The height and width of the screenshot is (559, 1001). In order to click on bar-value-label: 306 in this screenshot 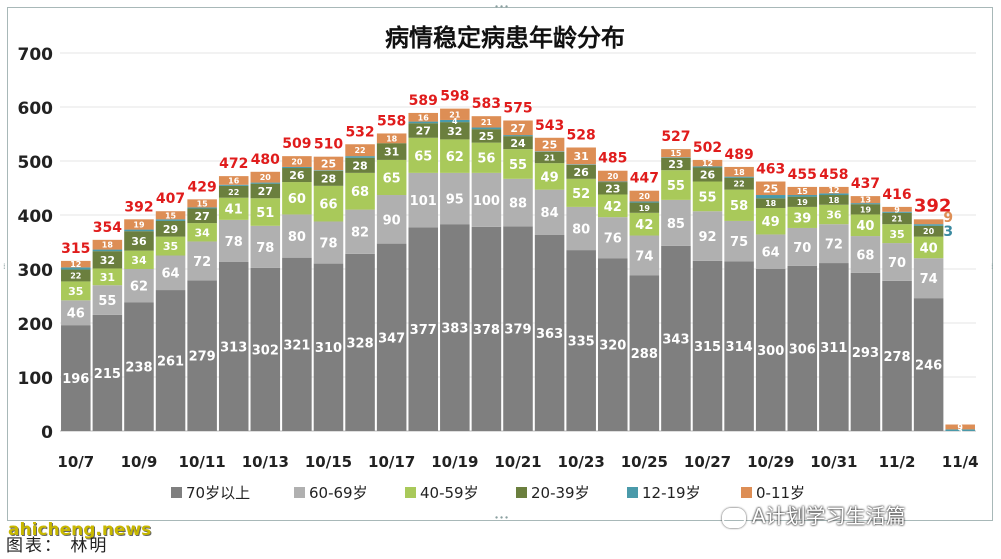, I will do `click(802, 349)`.